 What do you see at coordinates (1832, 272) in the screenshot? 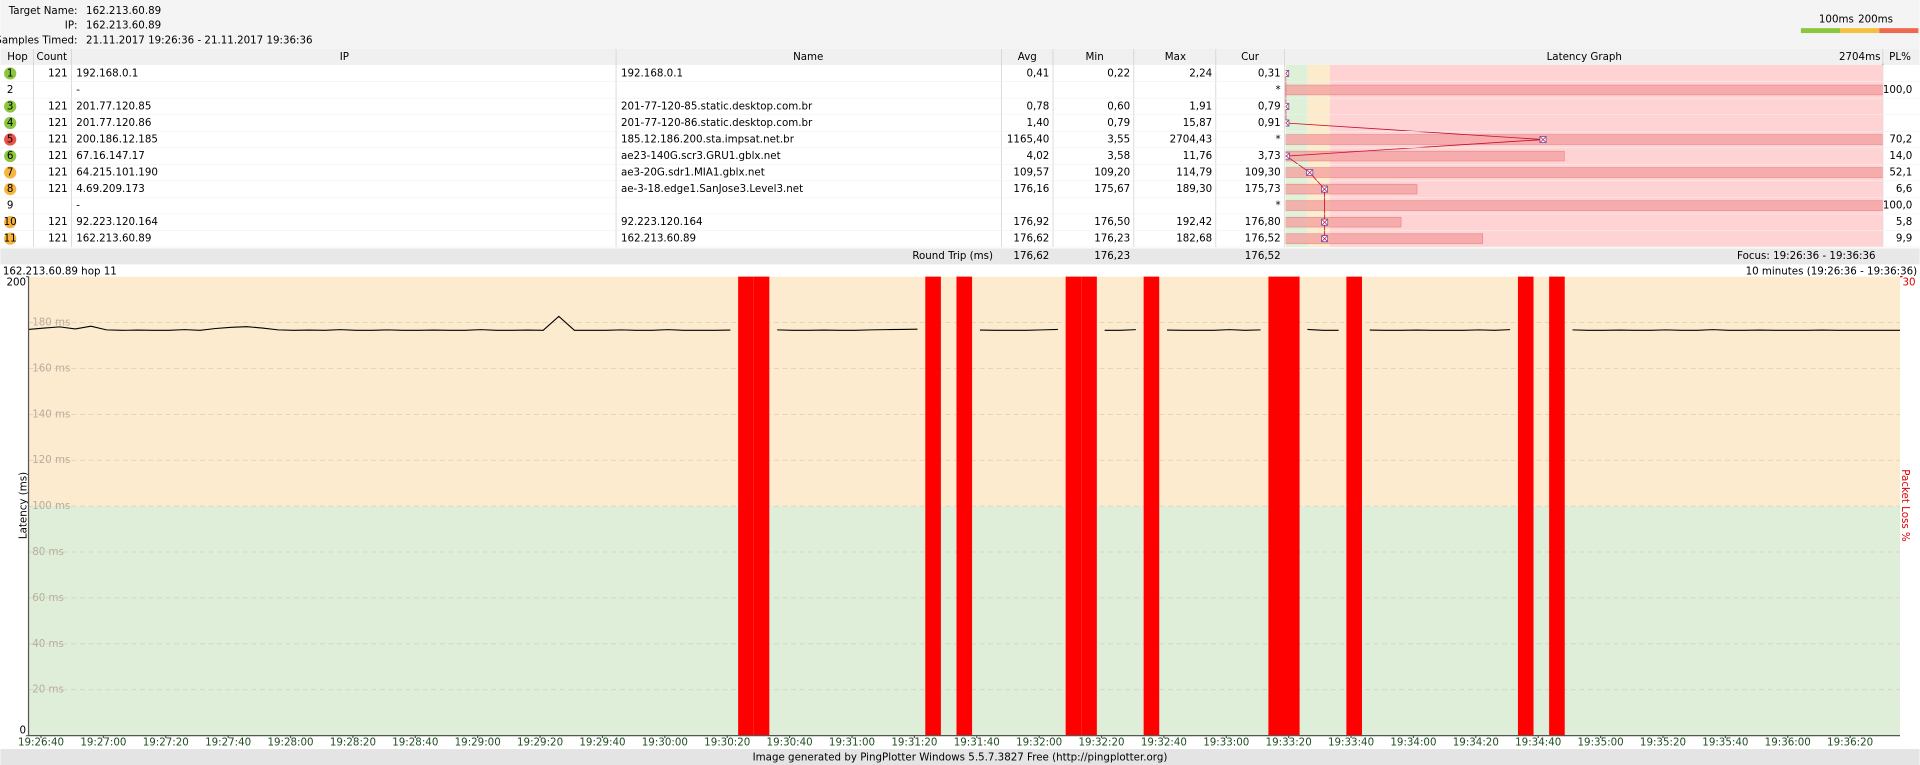
I see `chart-range: 10 minutes (19:26:36 - 19:36:36)` at bounding box center [1832, 272].